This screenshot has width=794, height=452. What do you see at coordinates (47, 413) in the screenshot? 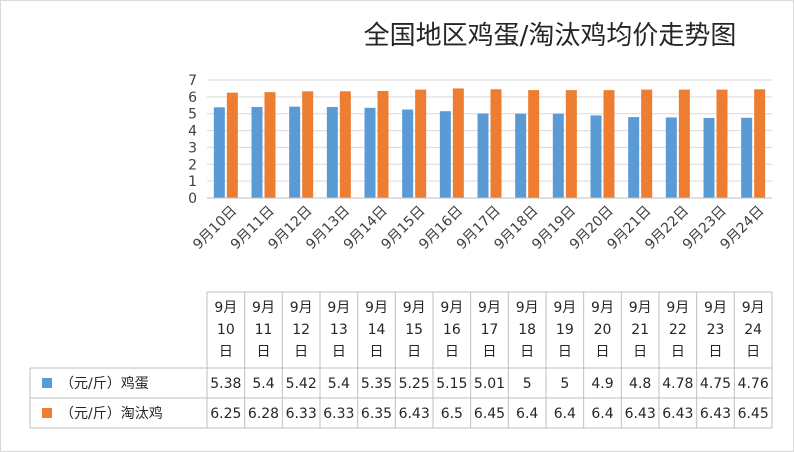
I see `legend-key-hen` at bounding box center [47, 413].